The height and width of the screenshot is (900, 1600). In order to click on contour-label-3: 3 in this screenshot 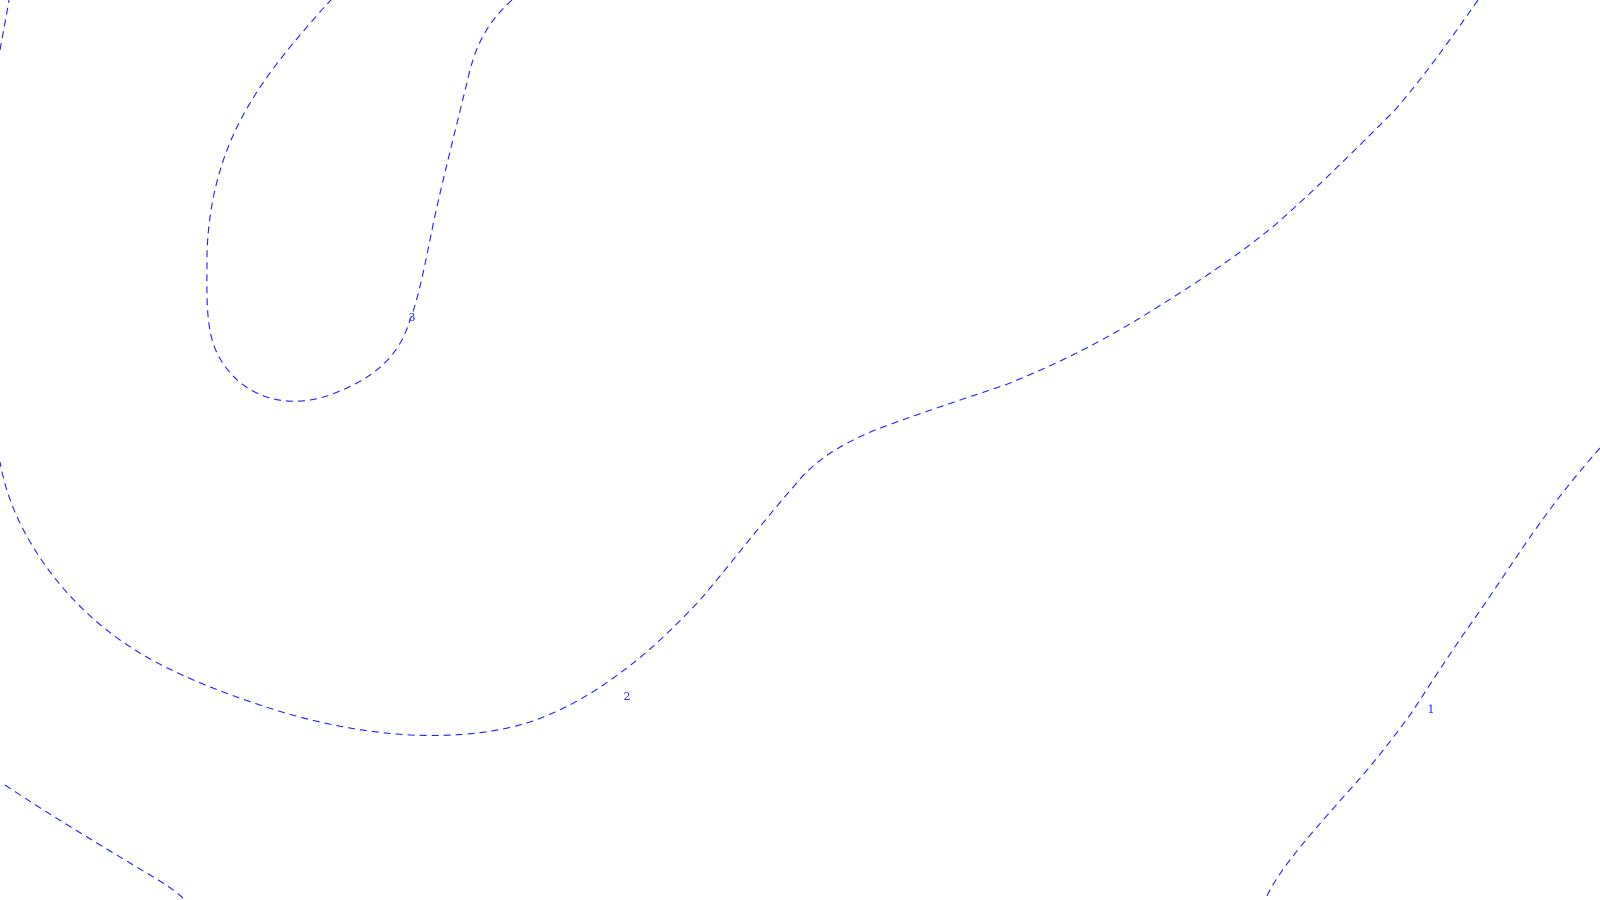, I will do `click(412, 317)`.